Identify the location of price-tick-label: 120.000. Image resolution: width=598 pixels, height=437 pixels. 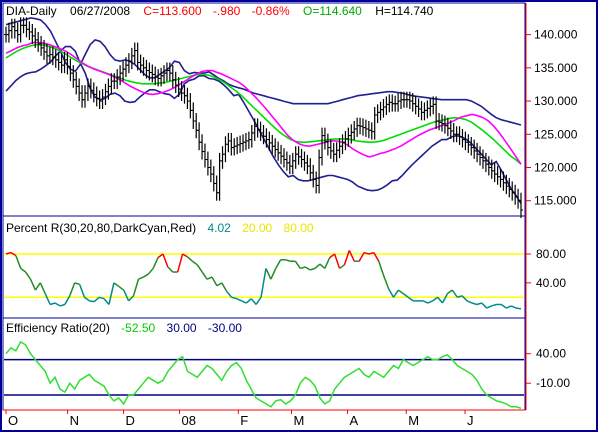
(556, 167).